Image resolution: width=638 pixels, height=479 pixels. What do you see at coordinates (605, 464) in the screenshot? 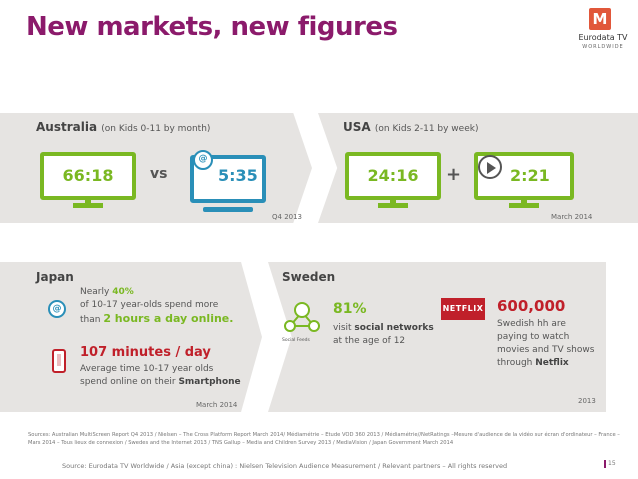
I see `page-marker` at bounding box center [605, 464].